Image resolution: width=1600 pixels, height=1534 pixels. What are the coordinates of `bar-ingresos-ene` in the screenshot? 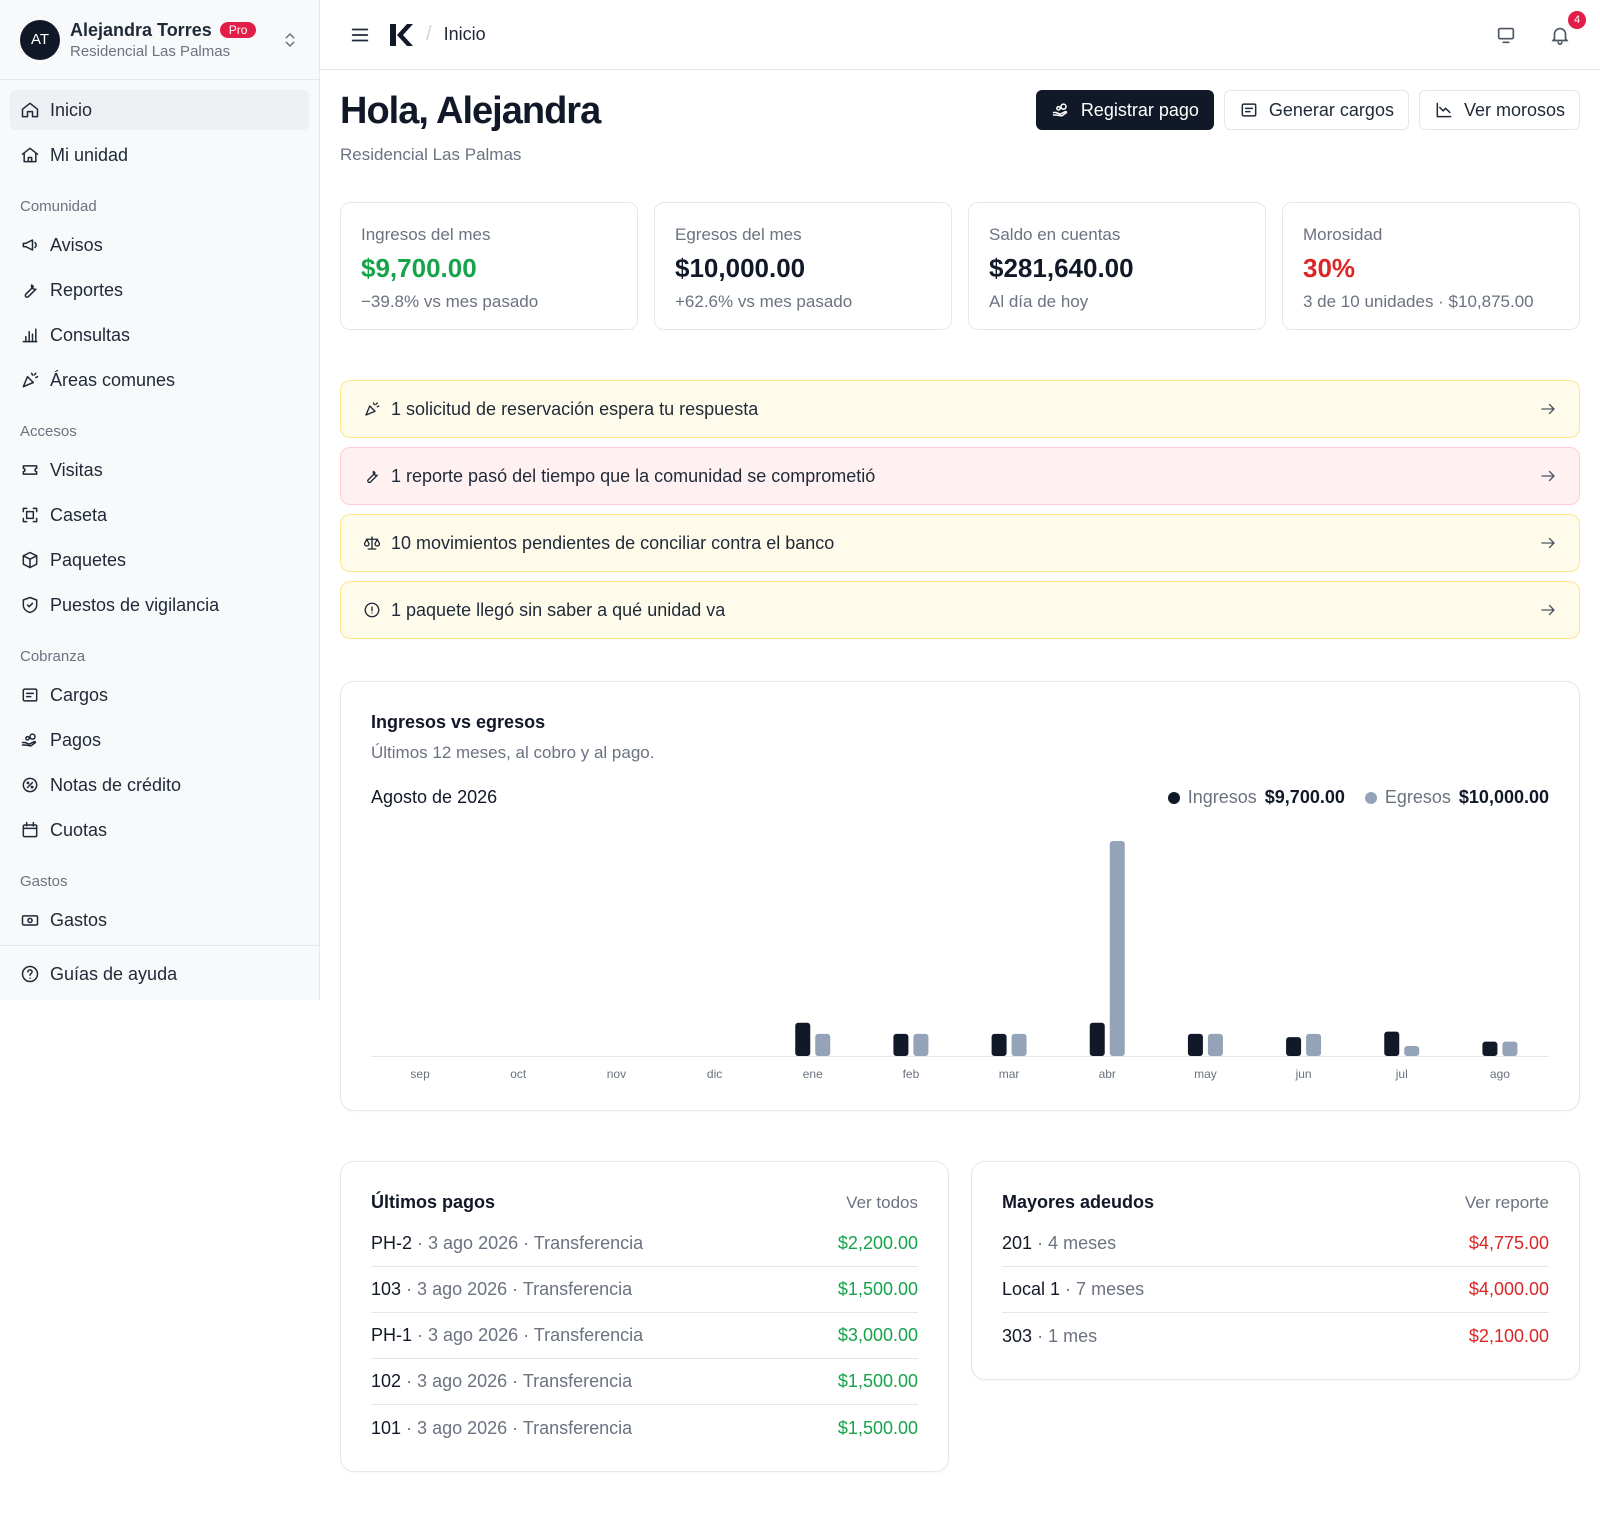 It's located at (803, 1039).